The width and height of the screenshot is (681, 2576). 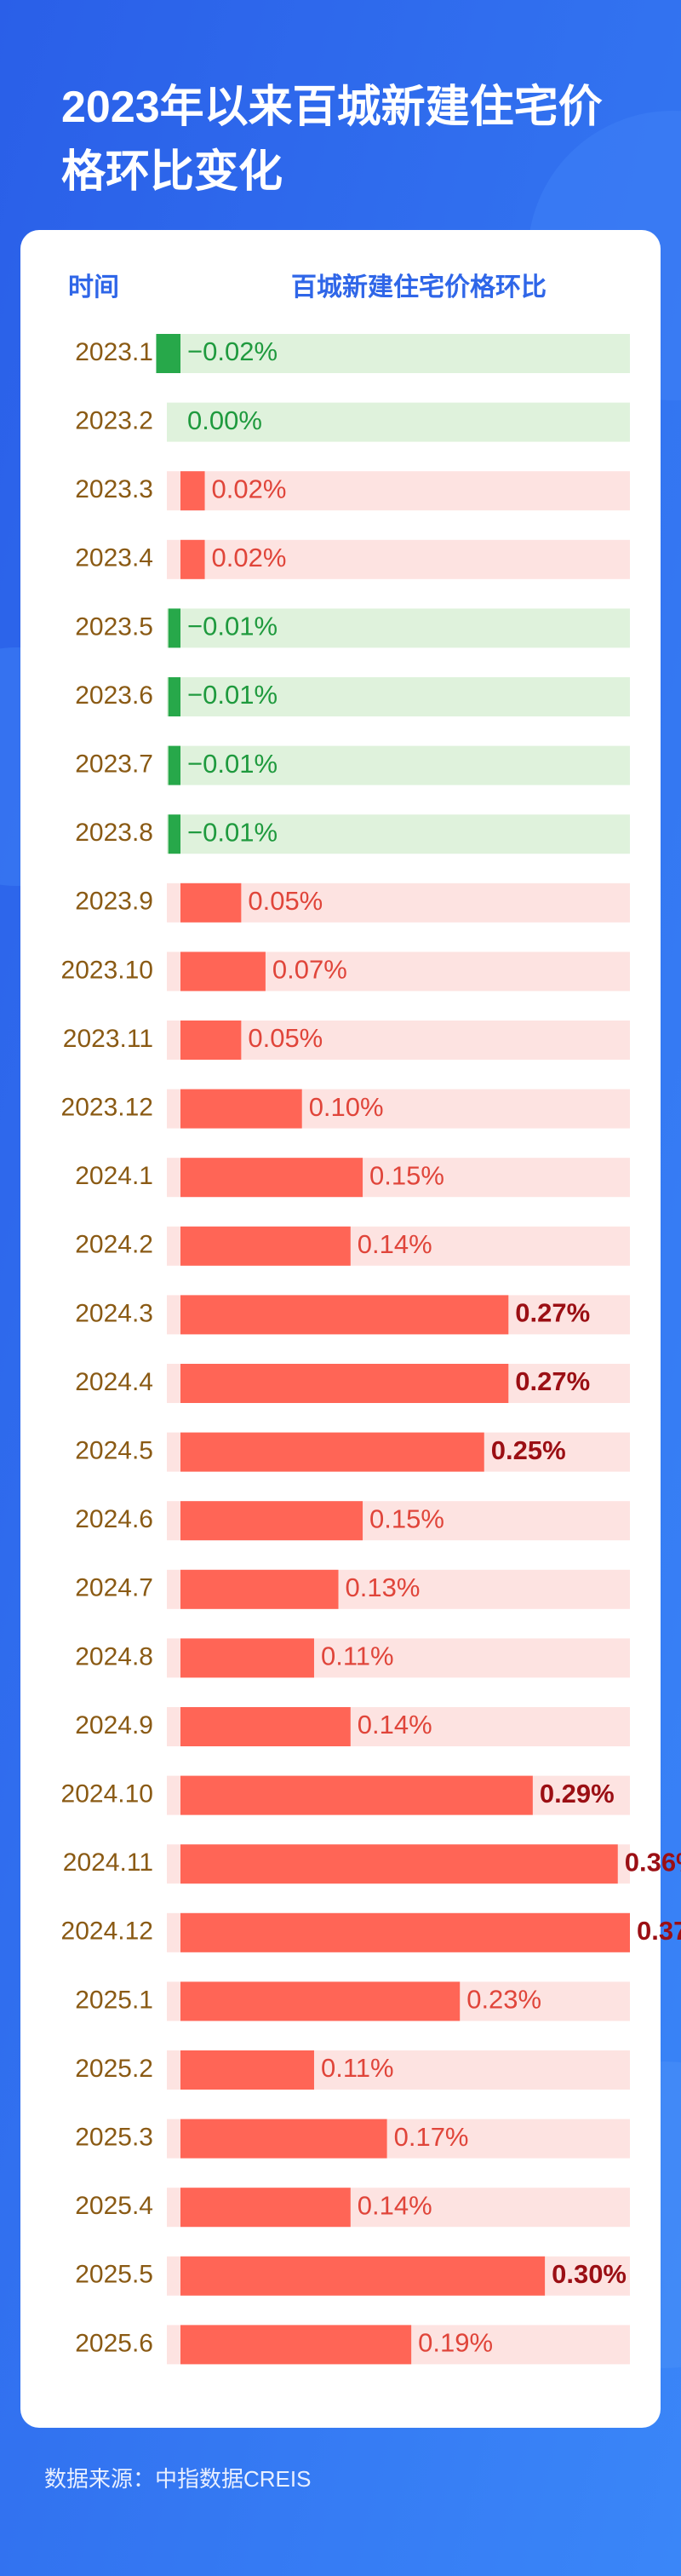 I want to click on category-label: 2024.3, so click(x=114, y=1313).